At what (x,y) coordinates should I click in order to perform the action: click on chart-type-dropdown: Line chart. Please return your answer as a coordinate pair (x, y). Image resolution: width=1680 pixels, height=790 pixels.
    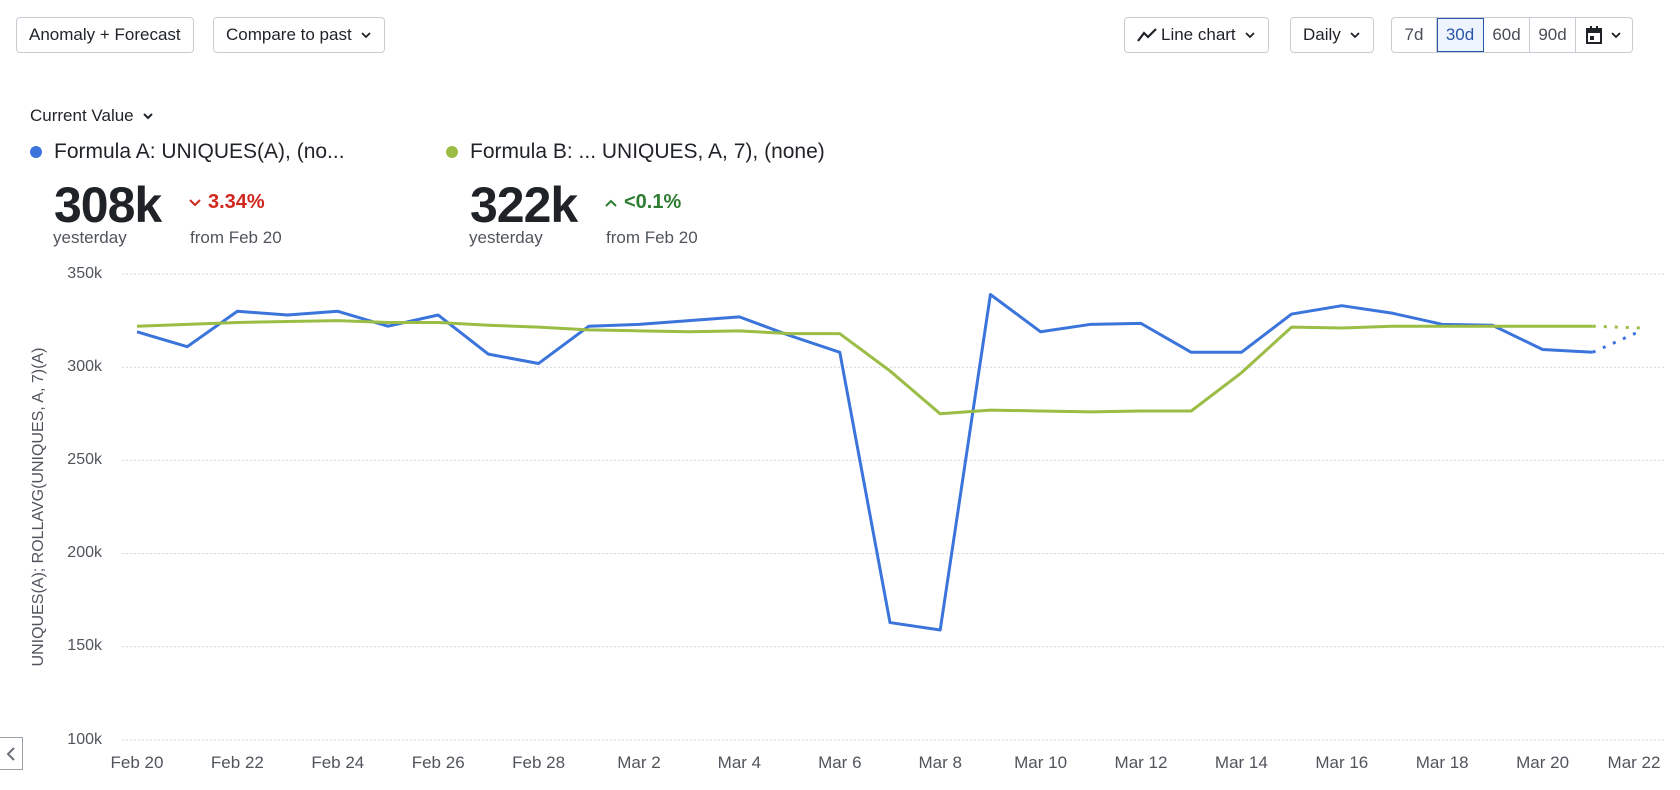
    Looking at the image, I should click on (1196, 35).